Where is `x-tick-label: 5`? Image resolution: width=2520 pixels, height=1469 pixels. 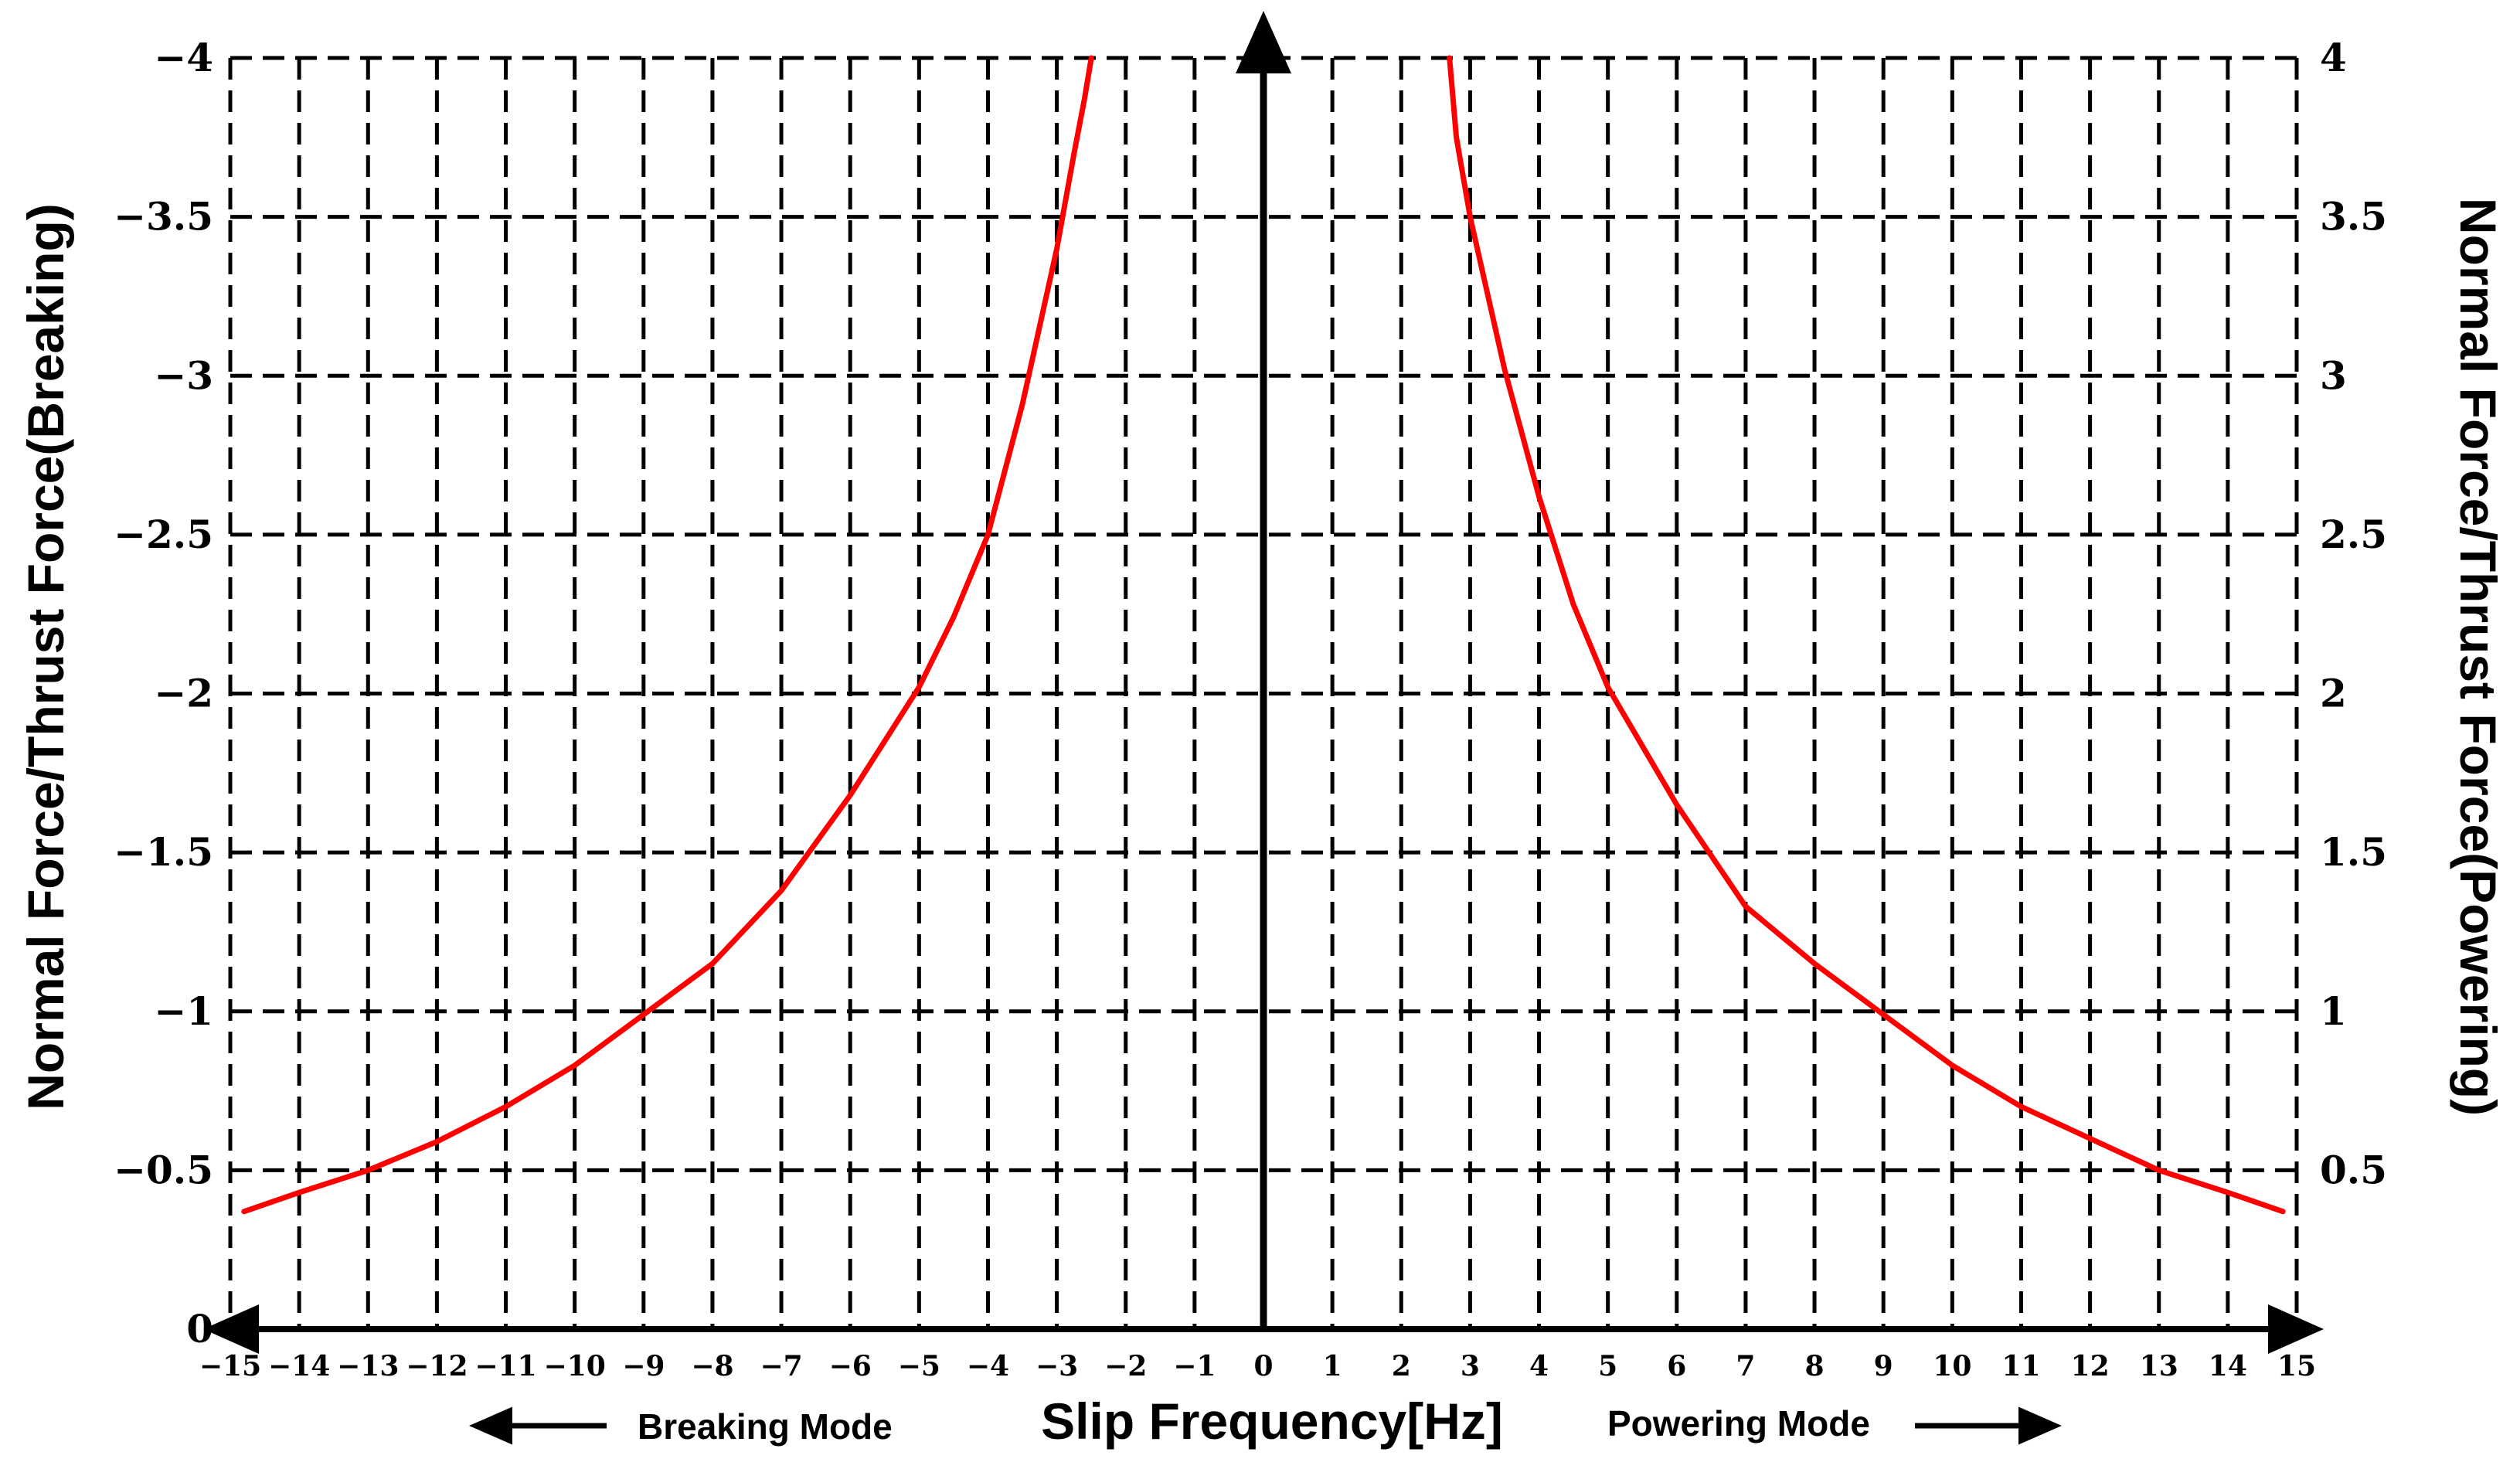
x-tick-label: 5 is located at coordinates (1607, 1366).